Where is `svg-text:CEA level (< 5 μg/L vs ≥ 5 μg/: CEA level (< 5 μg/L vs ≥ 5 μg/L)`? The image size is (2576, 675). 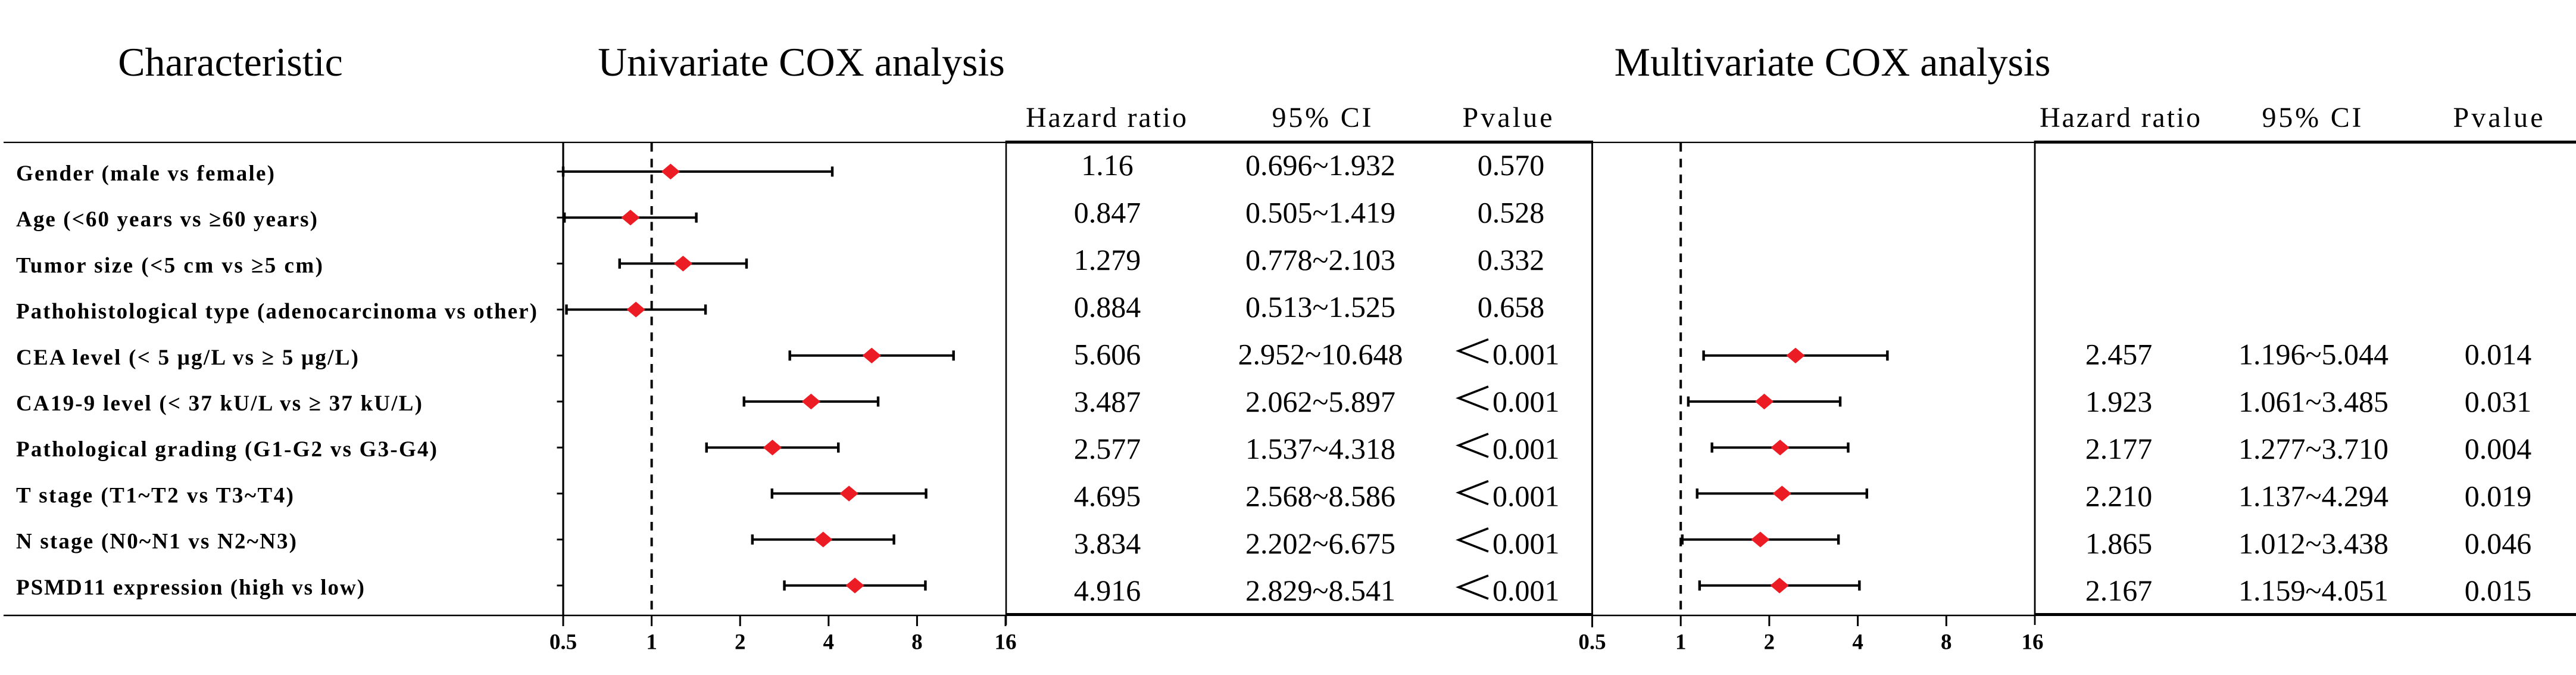
svg-text:CEA level (< 5 μg/L vs ≥ 5 μg/: CEA level (< 5 μg/L vs ≥ 5 μg/L) is located at coordinates (187, 358).